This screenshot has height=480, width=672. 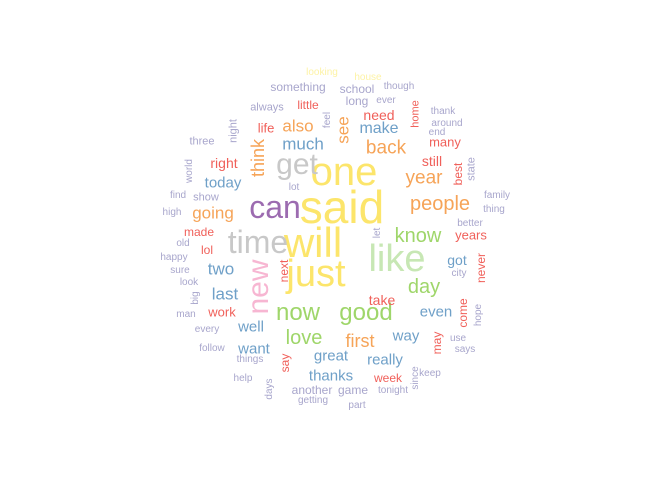 I want to click on word-come: come, so click(x=463, y=313).